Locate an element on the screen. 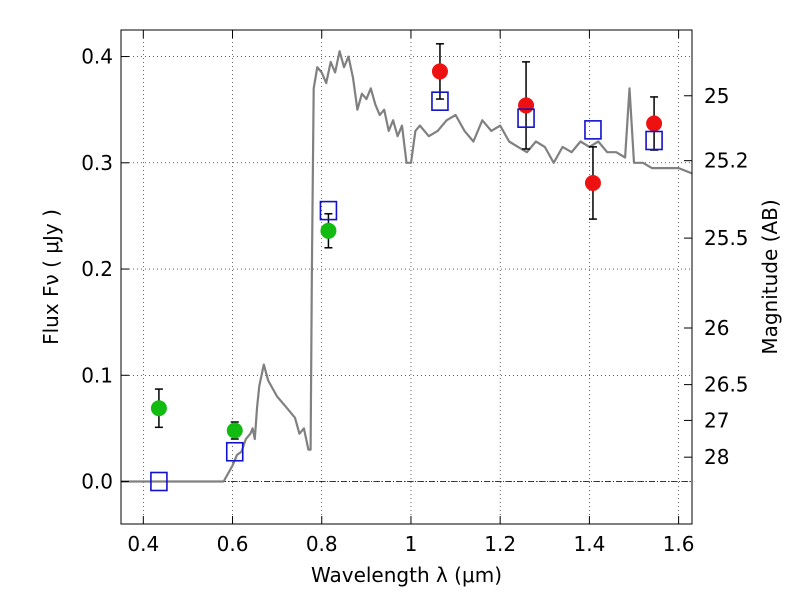 The height and width of the screenshot is (605, 800). mag-tick-label: 25.2 is located at coordinates (726, 161).